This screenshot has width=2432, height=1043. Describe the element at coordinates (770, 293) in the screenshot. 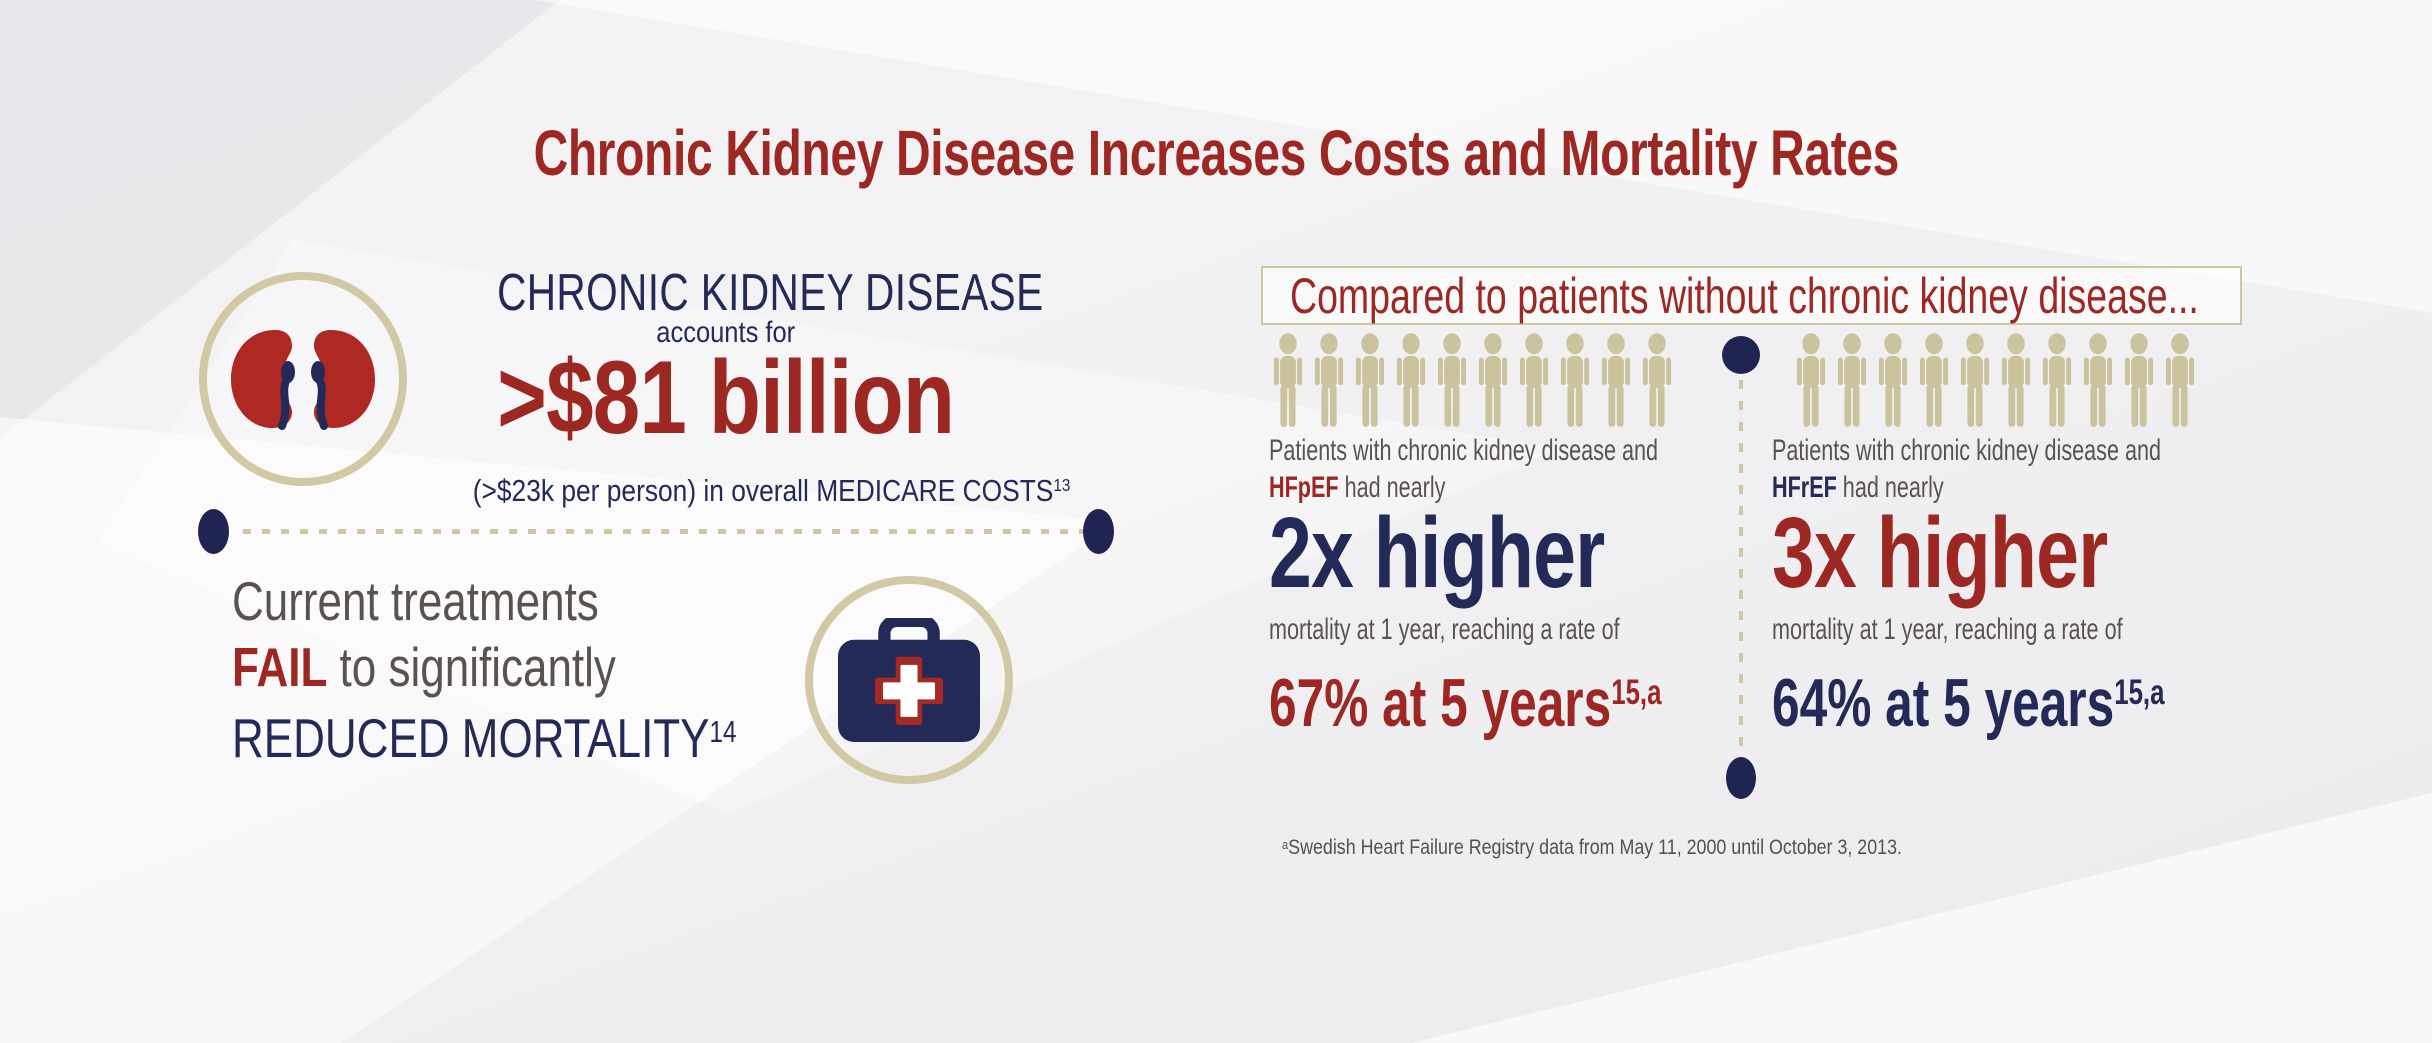

I see `ckd-heading: CHRONIC KIDNEY DISEASE` at that location.